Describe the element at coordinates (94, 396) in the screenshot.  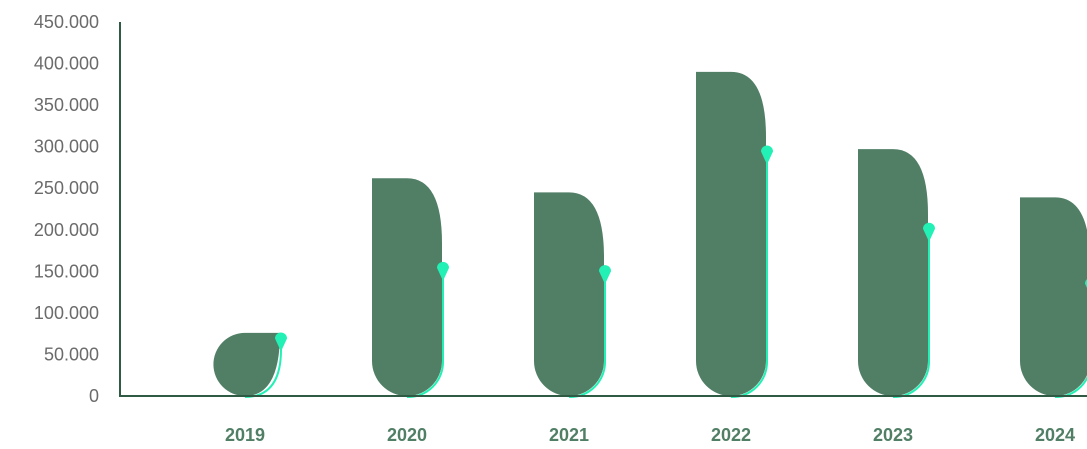
I see `y-tick-label: 0` at that location.